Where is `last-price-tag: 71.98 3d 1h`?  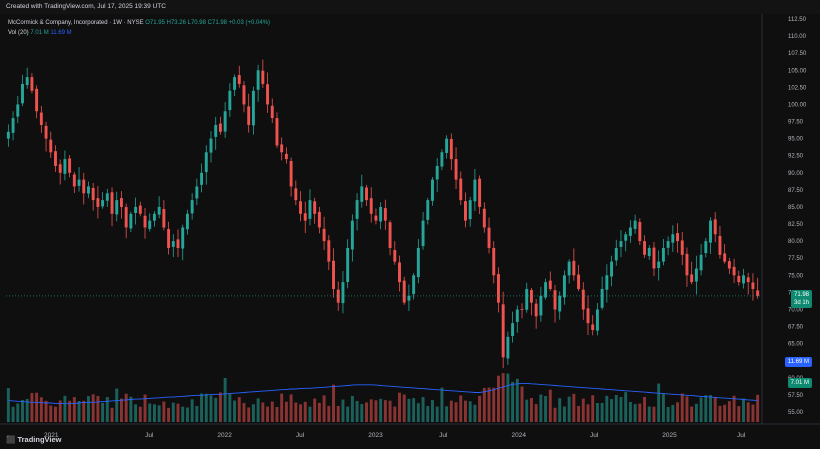 last-price-tag: 71.98 3d 1h is located at coordinates (801, 299).